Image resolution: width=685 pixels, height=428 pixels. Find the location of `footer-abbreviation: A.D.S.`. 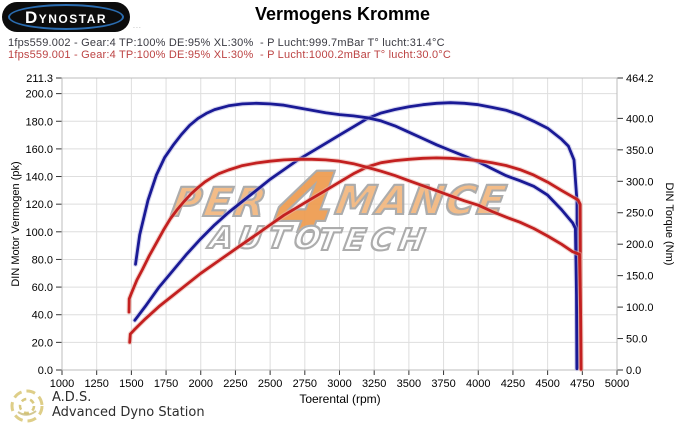

footer-abbreviation: A.D.S. is located at coordinates (72, 397).